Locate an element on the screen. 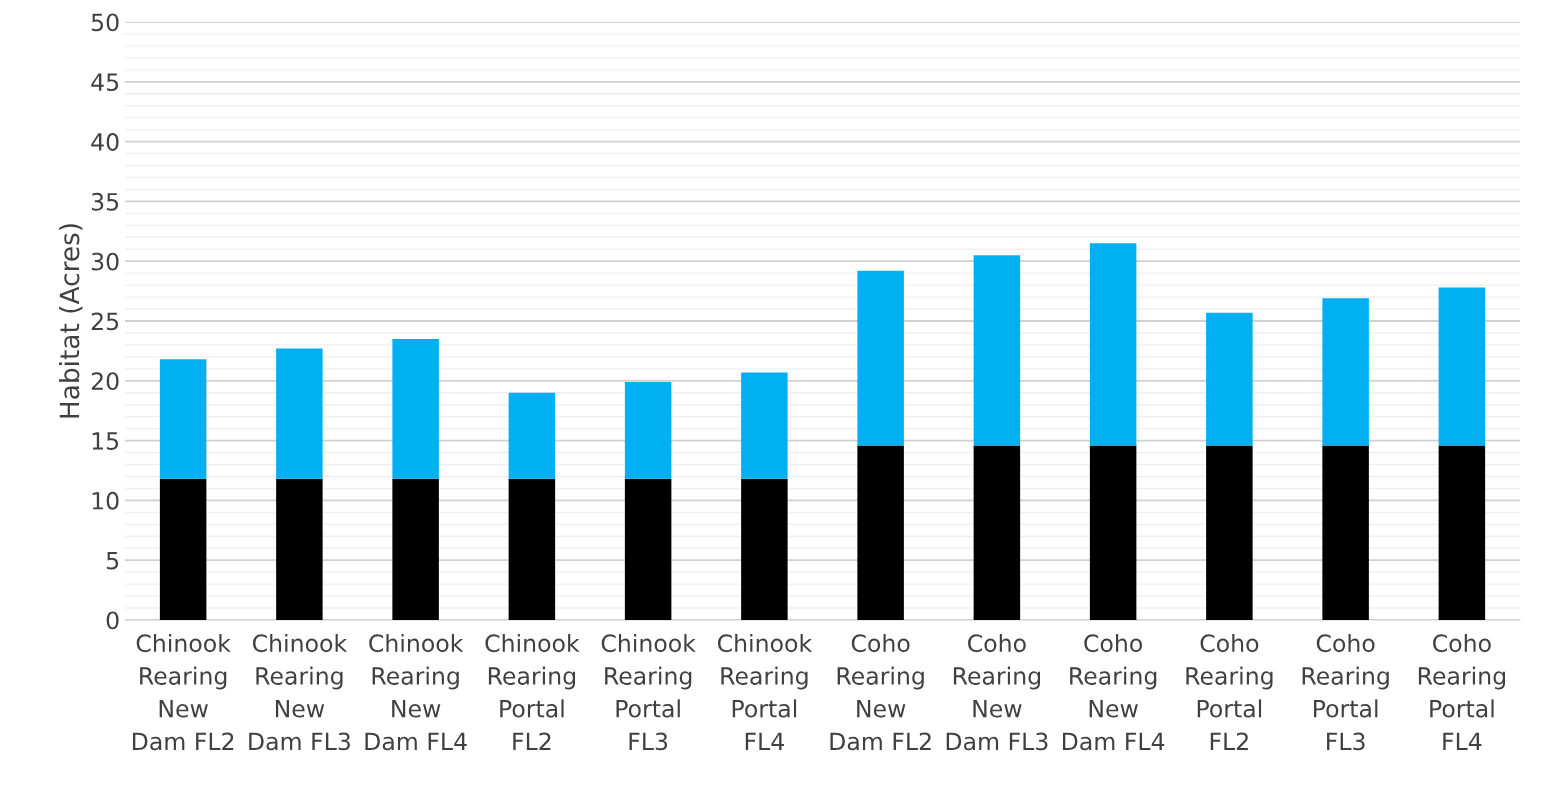 This screenshot has height=787, width=1551. x-tick-label: Chinook Rearing Portal FL3 is located at coordinates (648, 692).